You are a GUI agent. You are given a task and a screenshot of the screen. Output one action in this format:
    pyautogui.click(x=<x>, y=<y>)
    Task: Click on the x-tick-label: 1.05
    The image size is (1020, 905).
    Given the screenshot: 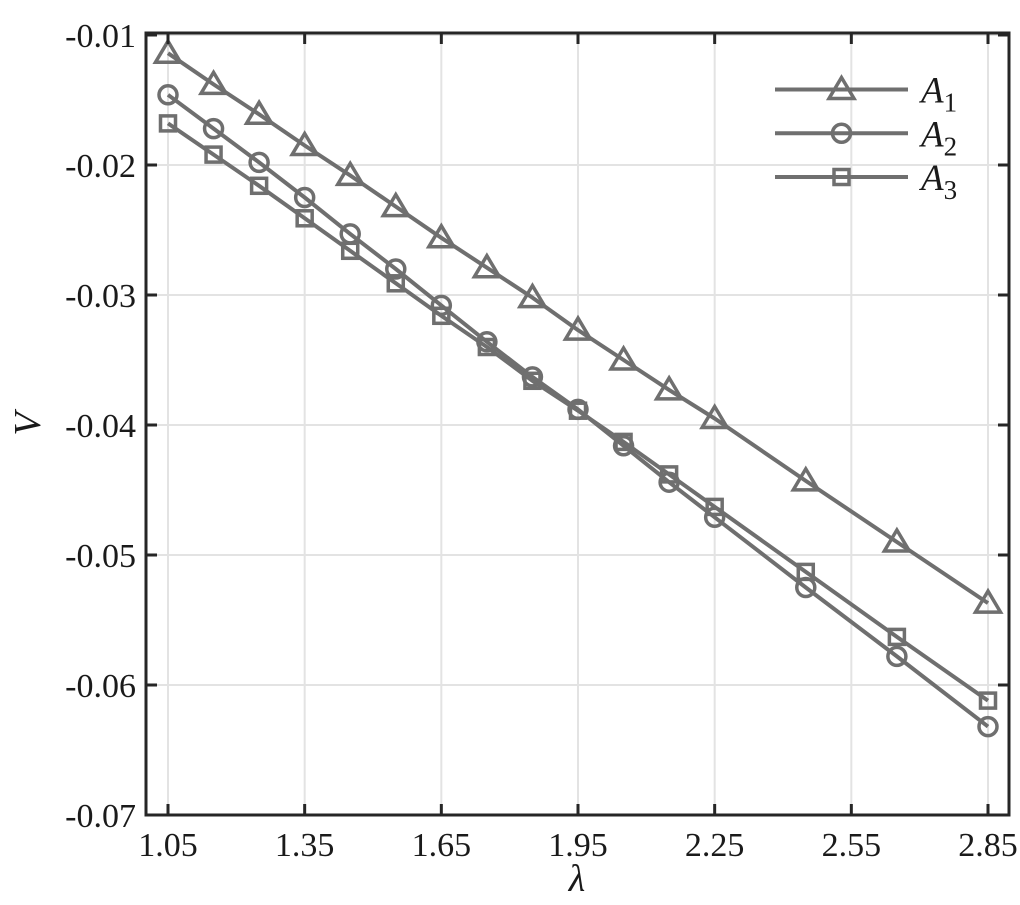 What is the action you would take?
    pyautogui.click(x=168, y=845)
    